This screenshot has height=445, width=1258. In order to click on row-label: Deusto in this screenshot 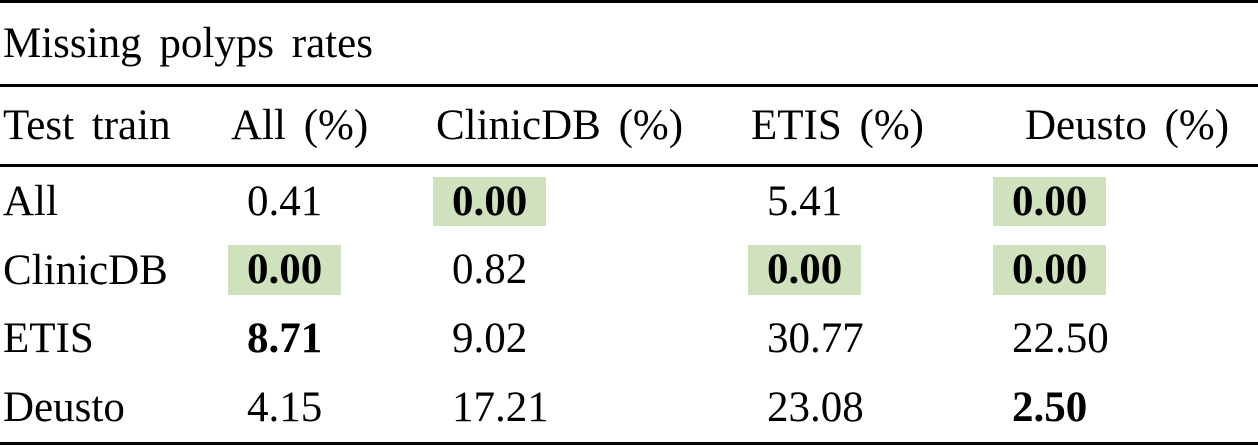, I will do `click(64, 408)`.